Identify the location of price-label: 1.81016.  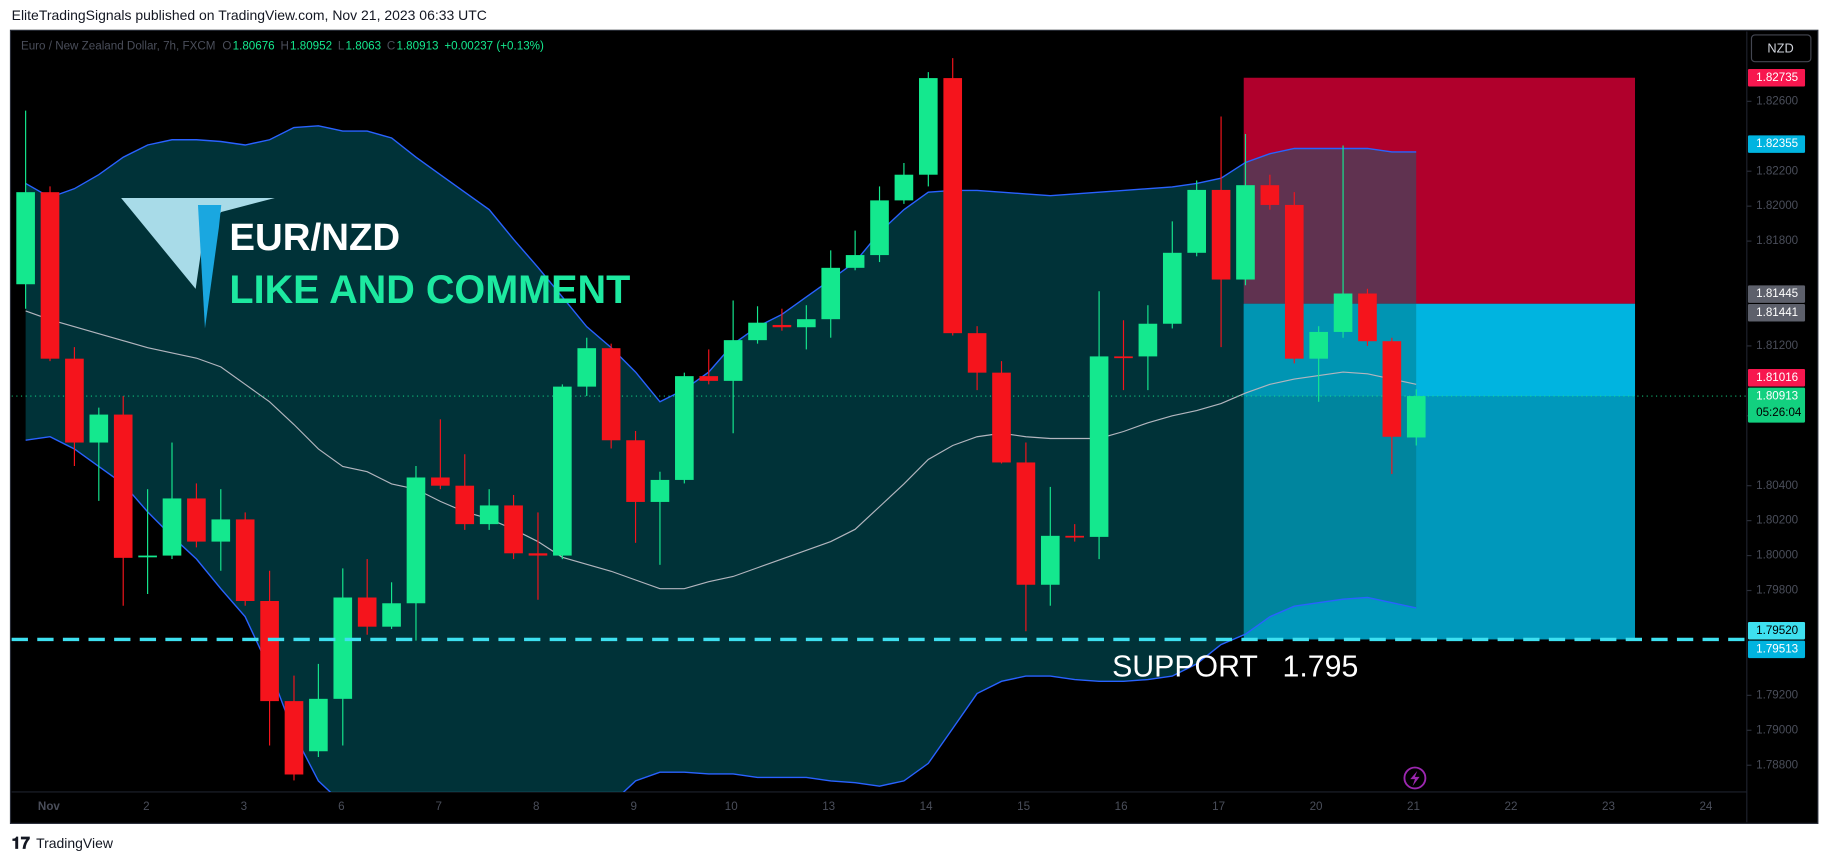
(1777, 377).